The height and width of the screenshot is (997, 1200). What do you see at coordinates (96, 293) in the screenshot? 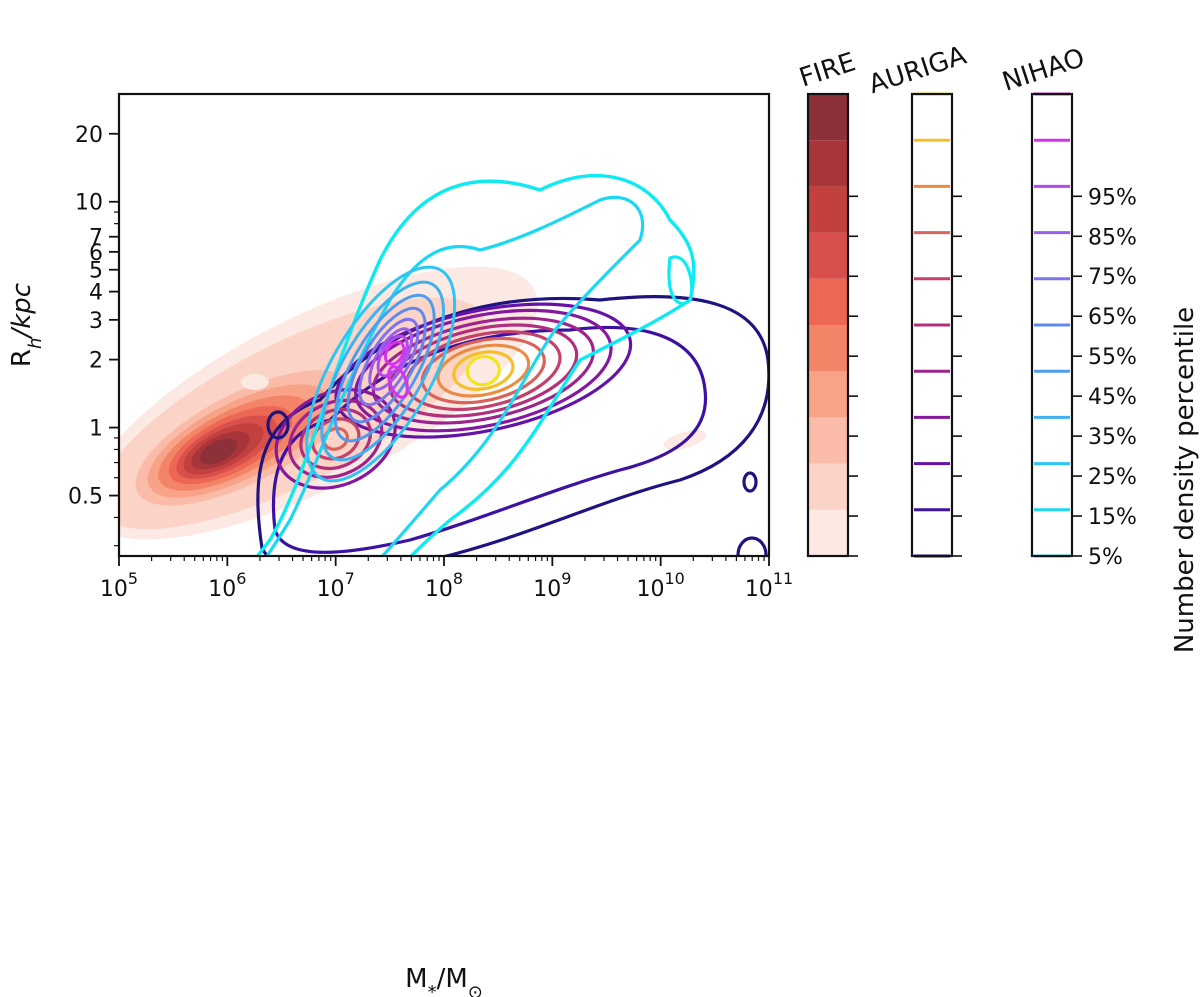
I see `y-tick-label: 4` at bounding box center [96, 293].